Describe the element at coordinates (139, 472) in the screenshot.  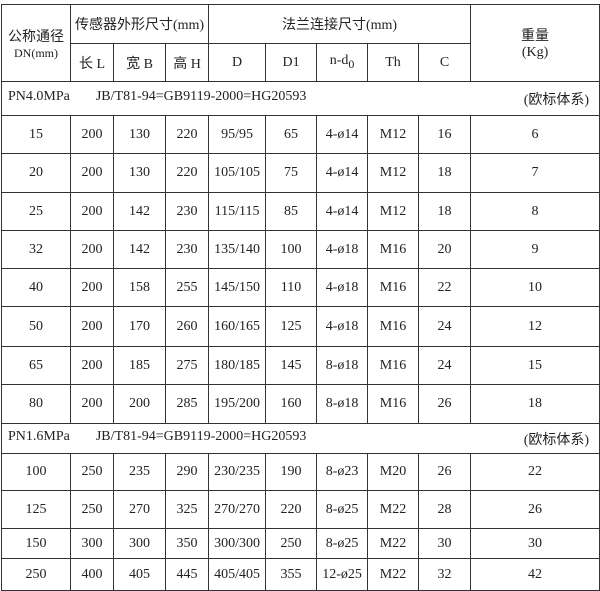
I see `table-cell: 235` at that location.